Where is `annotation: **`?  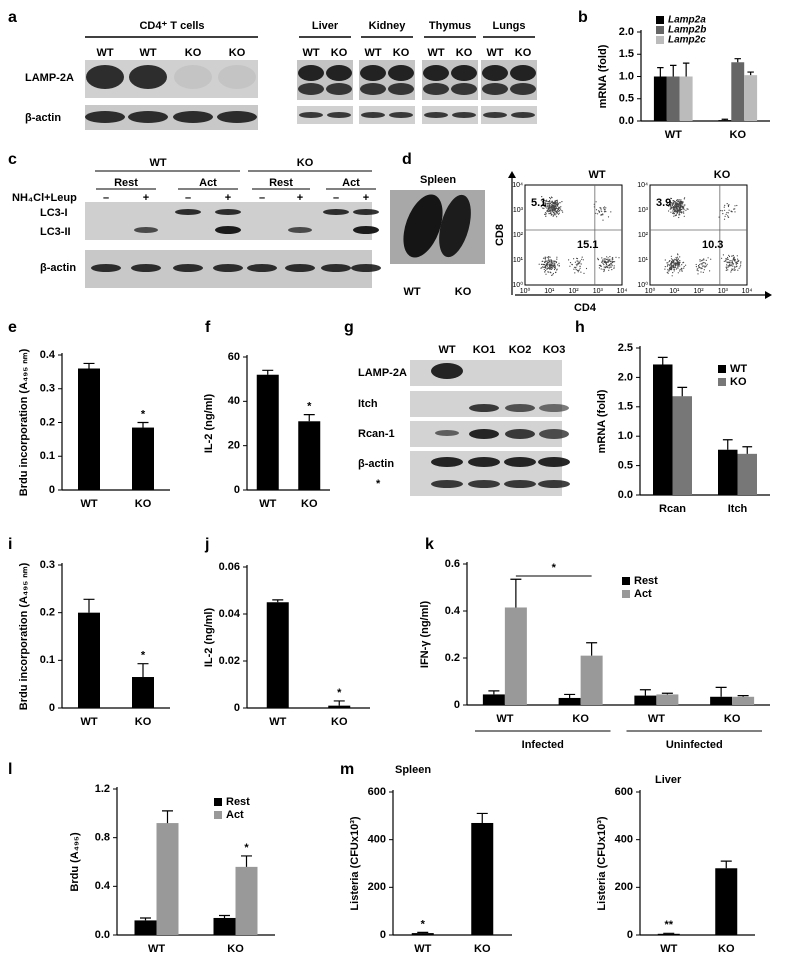 annotation: ** is located at coordinates (668, 925).